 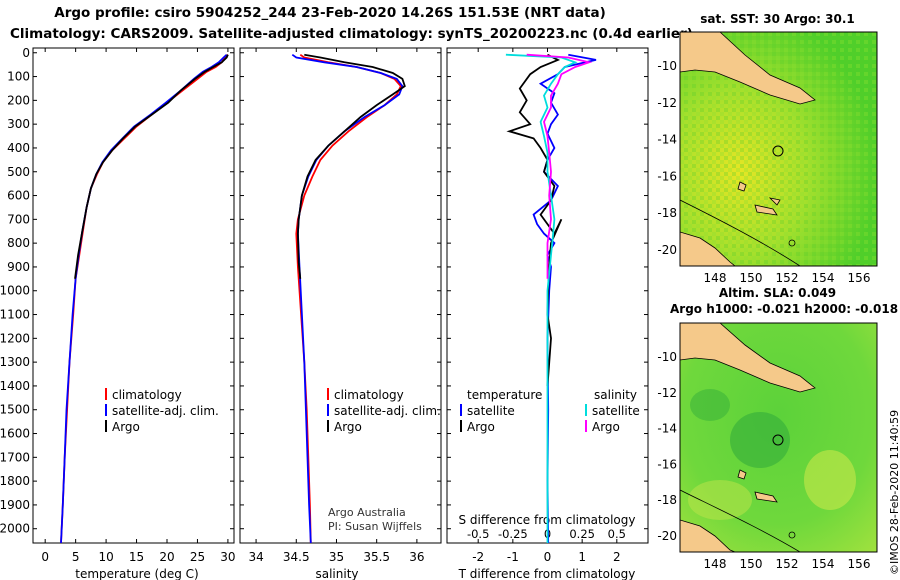 What do you see at coordinates (787, 564) in the screenshot?
I see `map-lon-label: 152` at bounding box center [787, 564].